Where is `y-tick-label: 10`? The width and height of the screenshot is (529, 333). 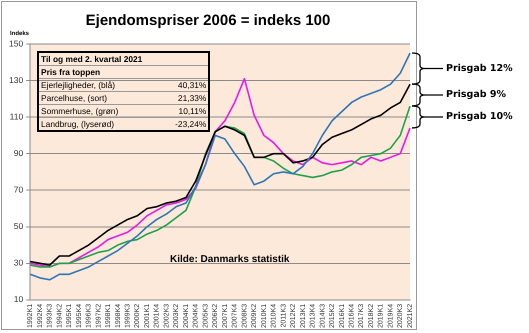 y-tick-label: 10 is located at coordinates (19, 299).